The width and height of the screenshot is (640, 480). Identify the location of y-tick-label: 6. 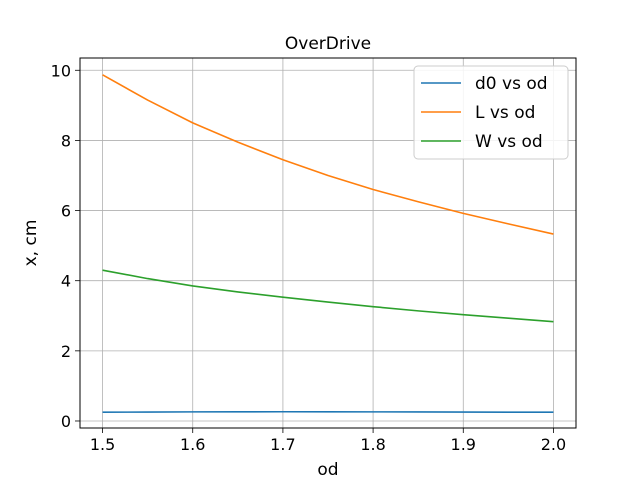
(66, 211).